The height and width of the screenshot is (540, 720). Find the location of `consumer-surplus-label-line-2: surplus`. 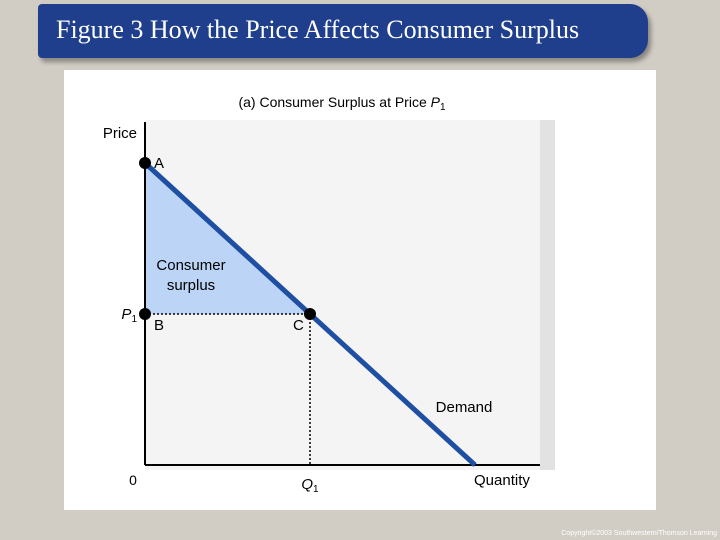

consumer-surplus-label-line-2: surplus is located at coordinates (191, 285).